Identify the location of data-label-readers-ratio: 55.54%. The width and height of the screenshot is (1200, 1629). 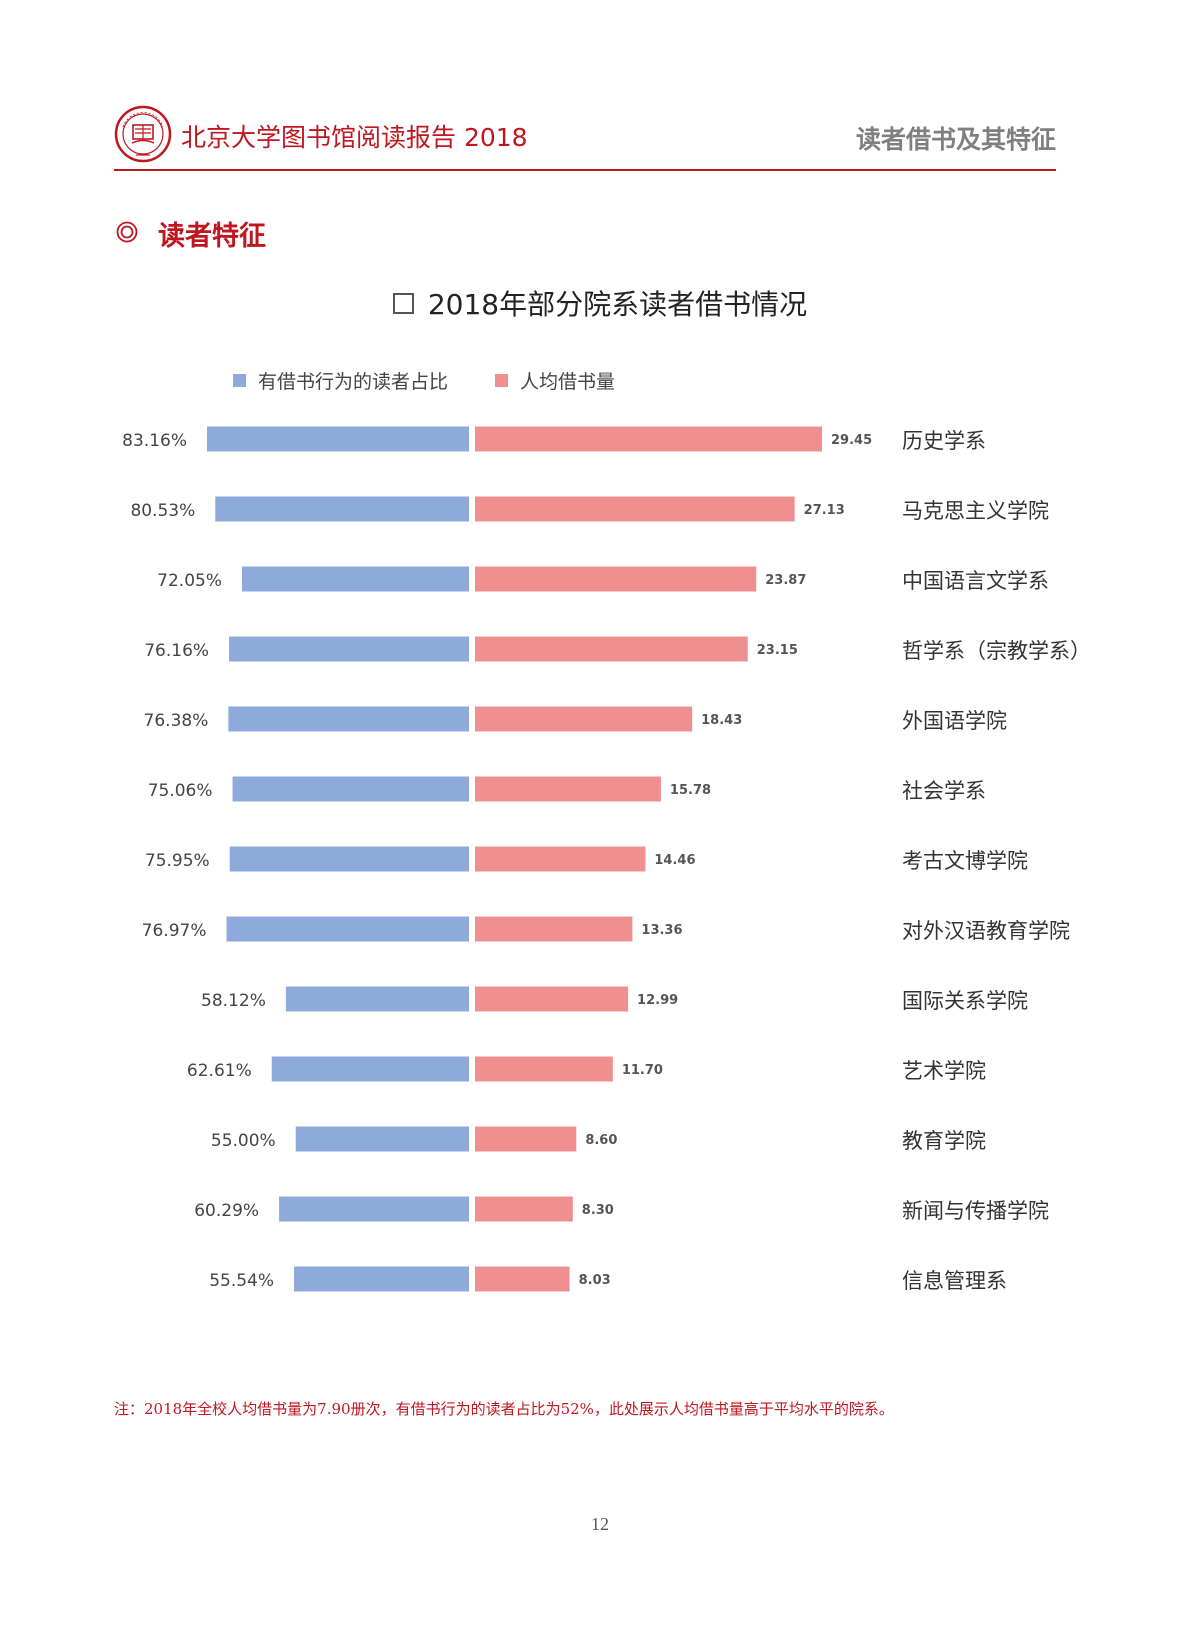
(241, 1281).